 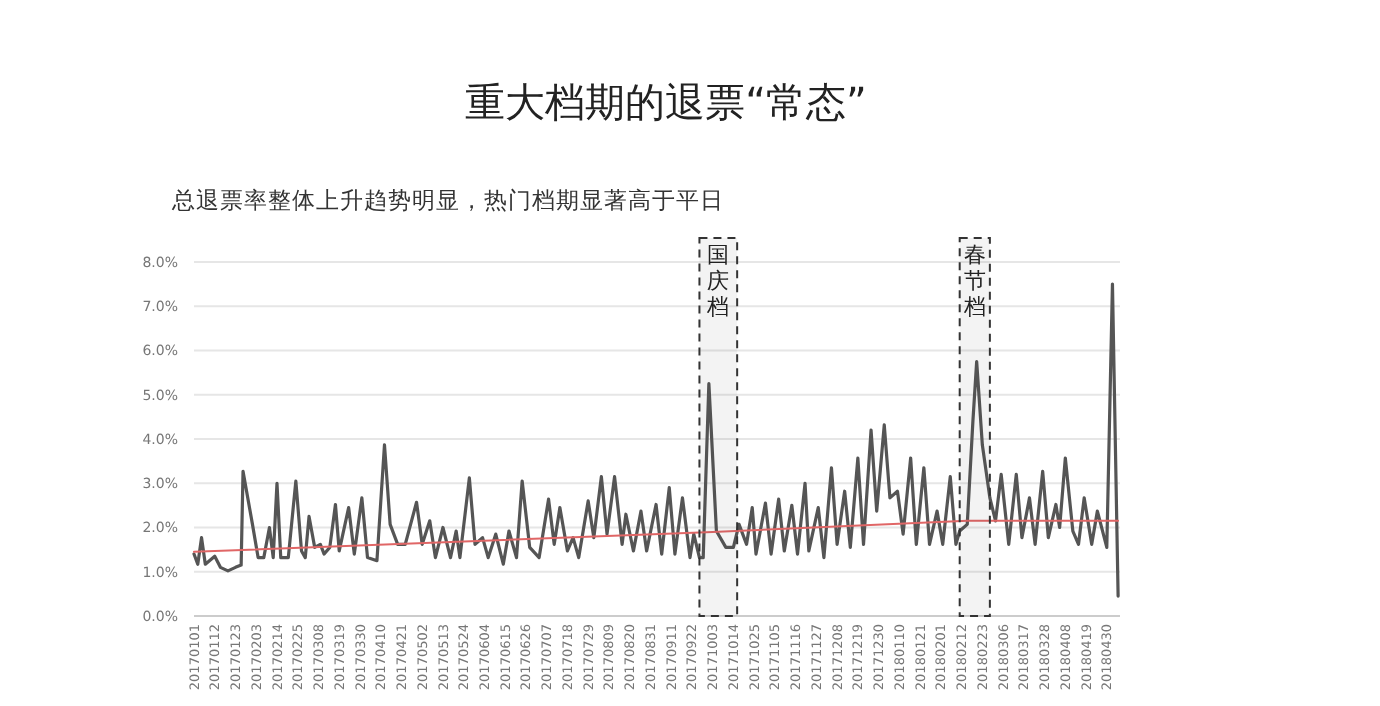 I want to click on chart-subtitle: 总退票率整体上升趋势明显，热门档期显著高于平日, so click(x=447, y=200).